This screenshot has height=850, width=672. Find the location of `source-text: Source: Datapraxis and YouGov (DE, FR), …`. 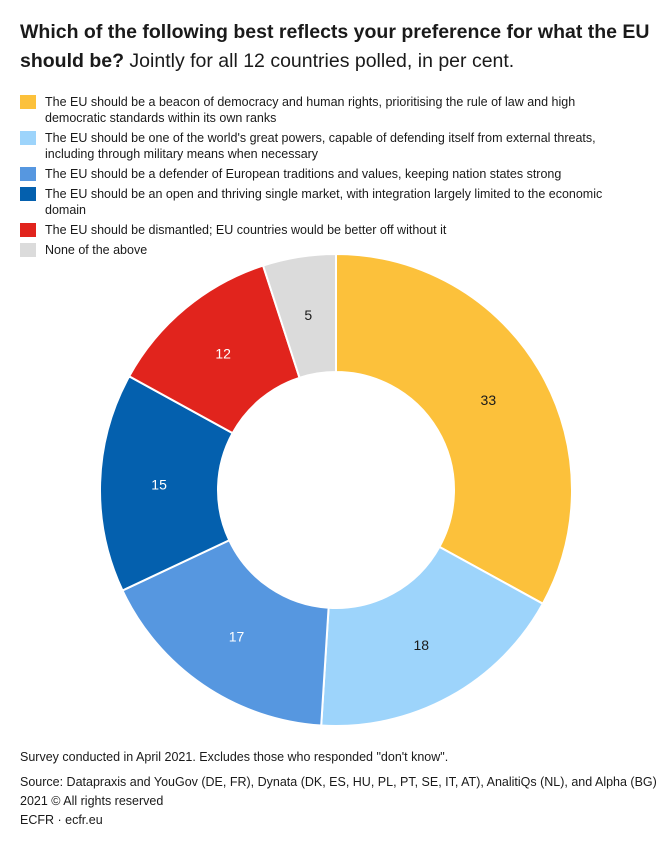

source-text: Source: Datapraxis and YouGov (DE, FR), … is located at coordinates (338, 791).